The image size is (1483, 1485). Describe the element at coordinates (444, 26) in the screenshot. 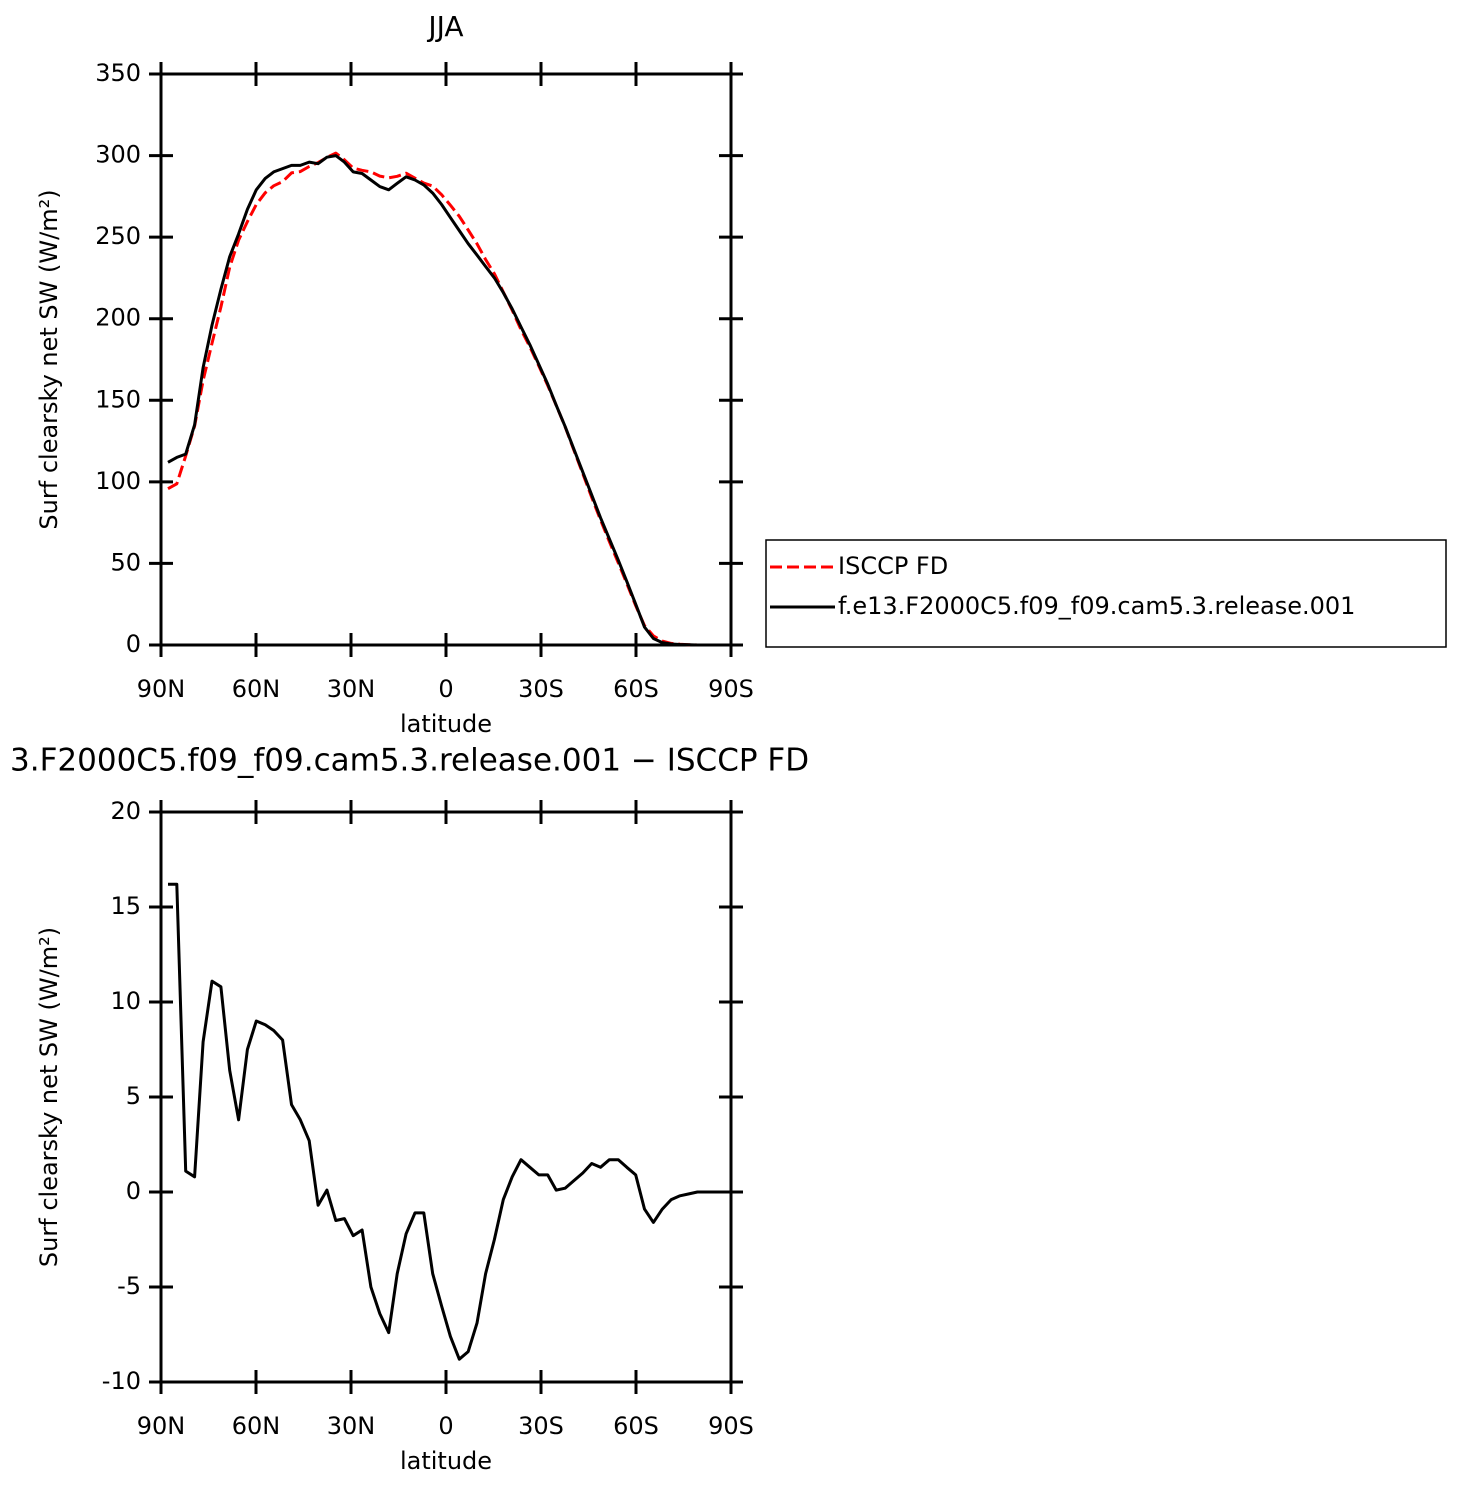

I see `chart-title: JJA` at that location.